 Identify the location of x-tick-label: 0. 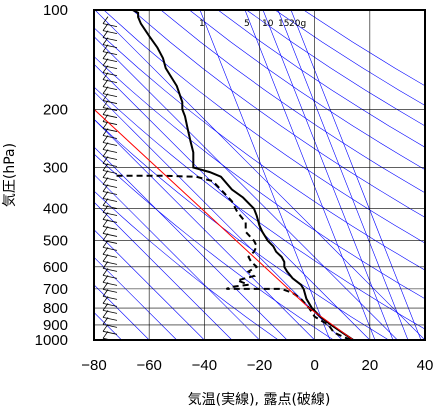
(314, 365).